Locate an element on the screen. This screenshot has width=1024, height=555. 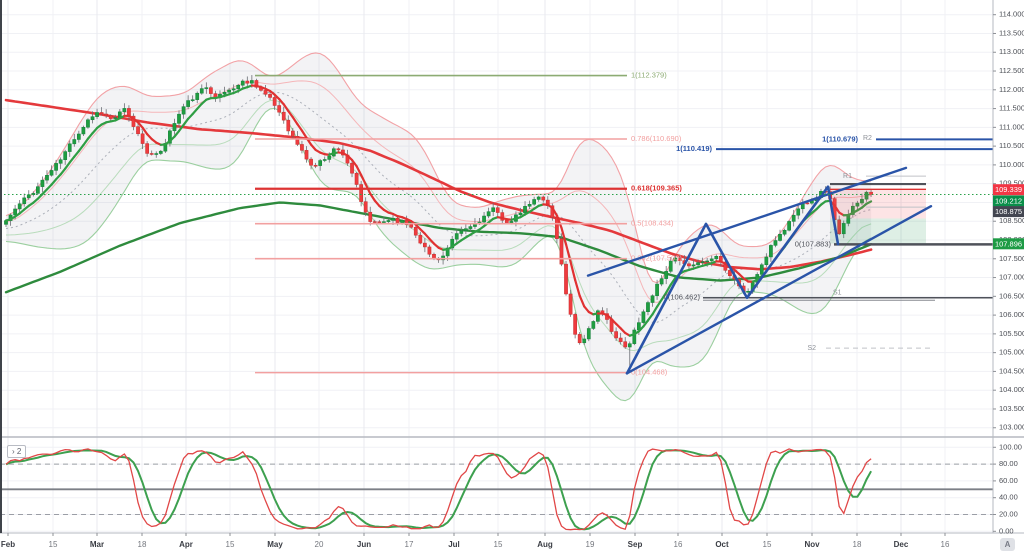
pivot-label: S2 is located at coordinates (811, 348).